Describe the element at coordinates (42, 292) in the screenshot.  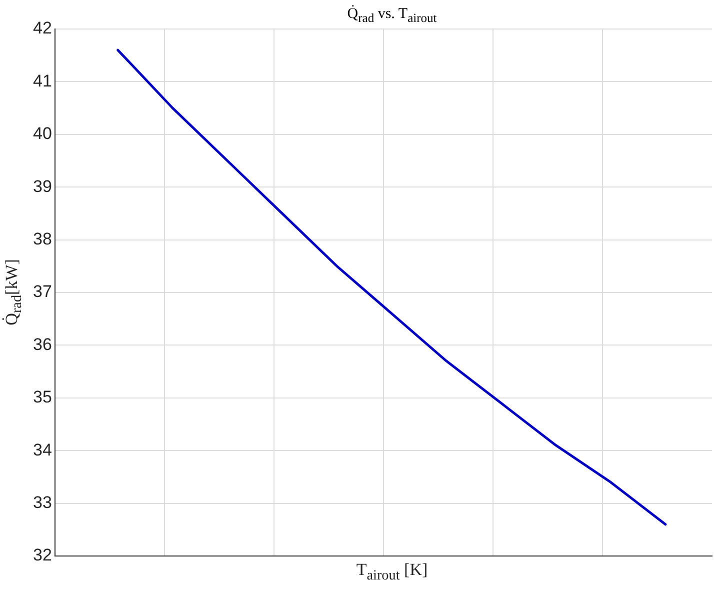
I see `y-tick-label: 37` at that location.